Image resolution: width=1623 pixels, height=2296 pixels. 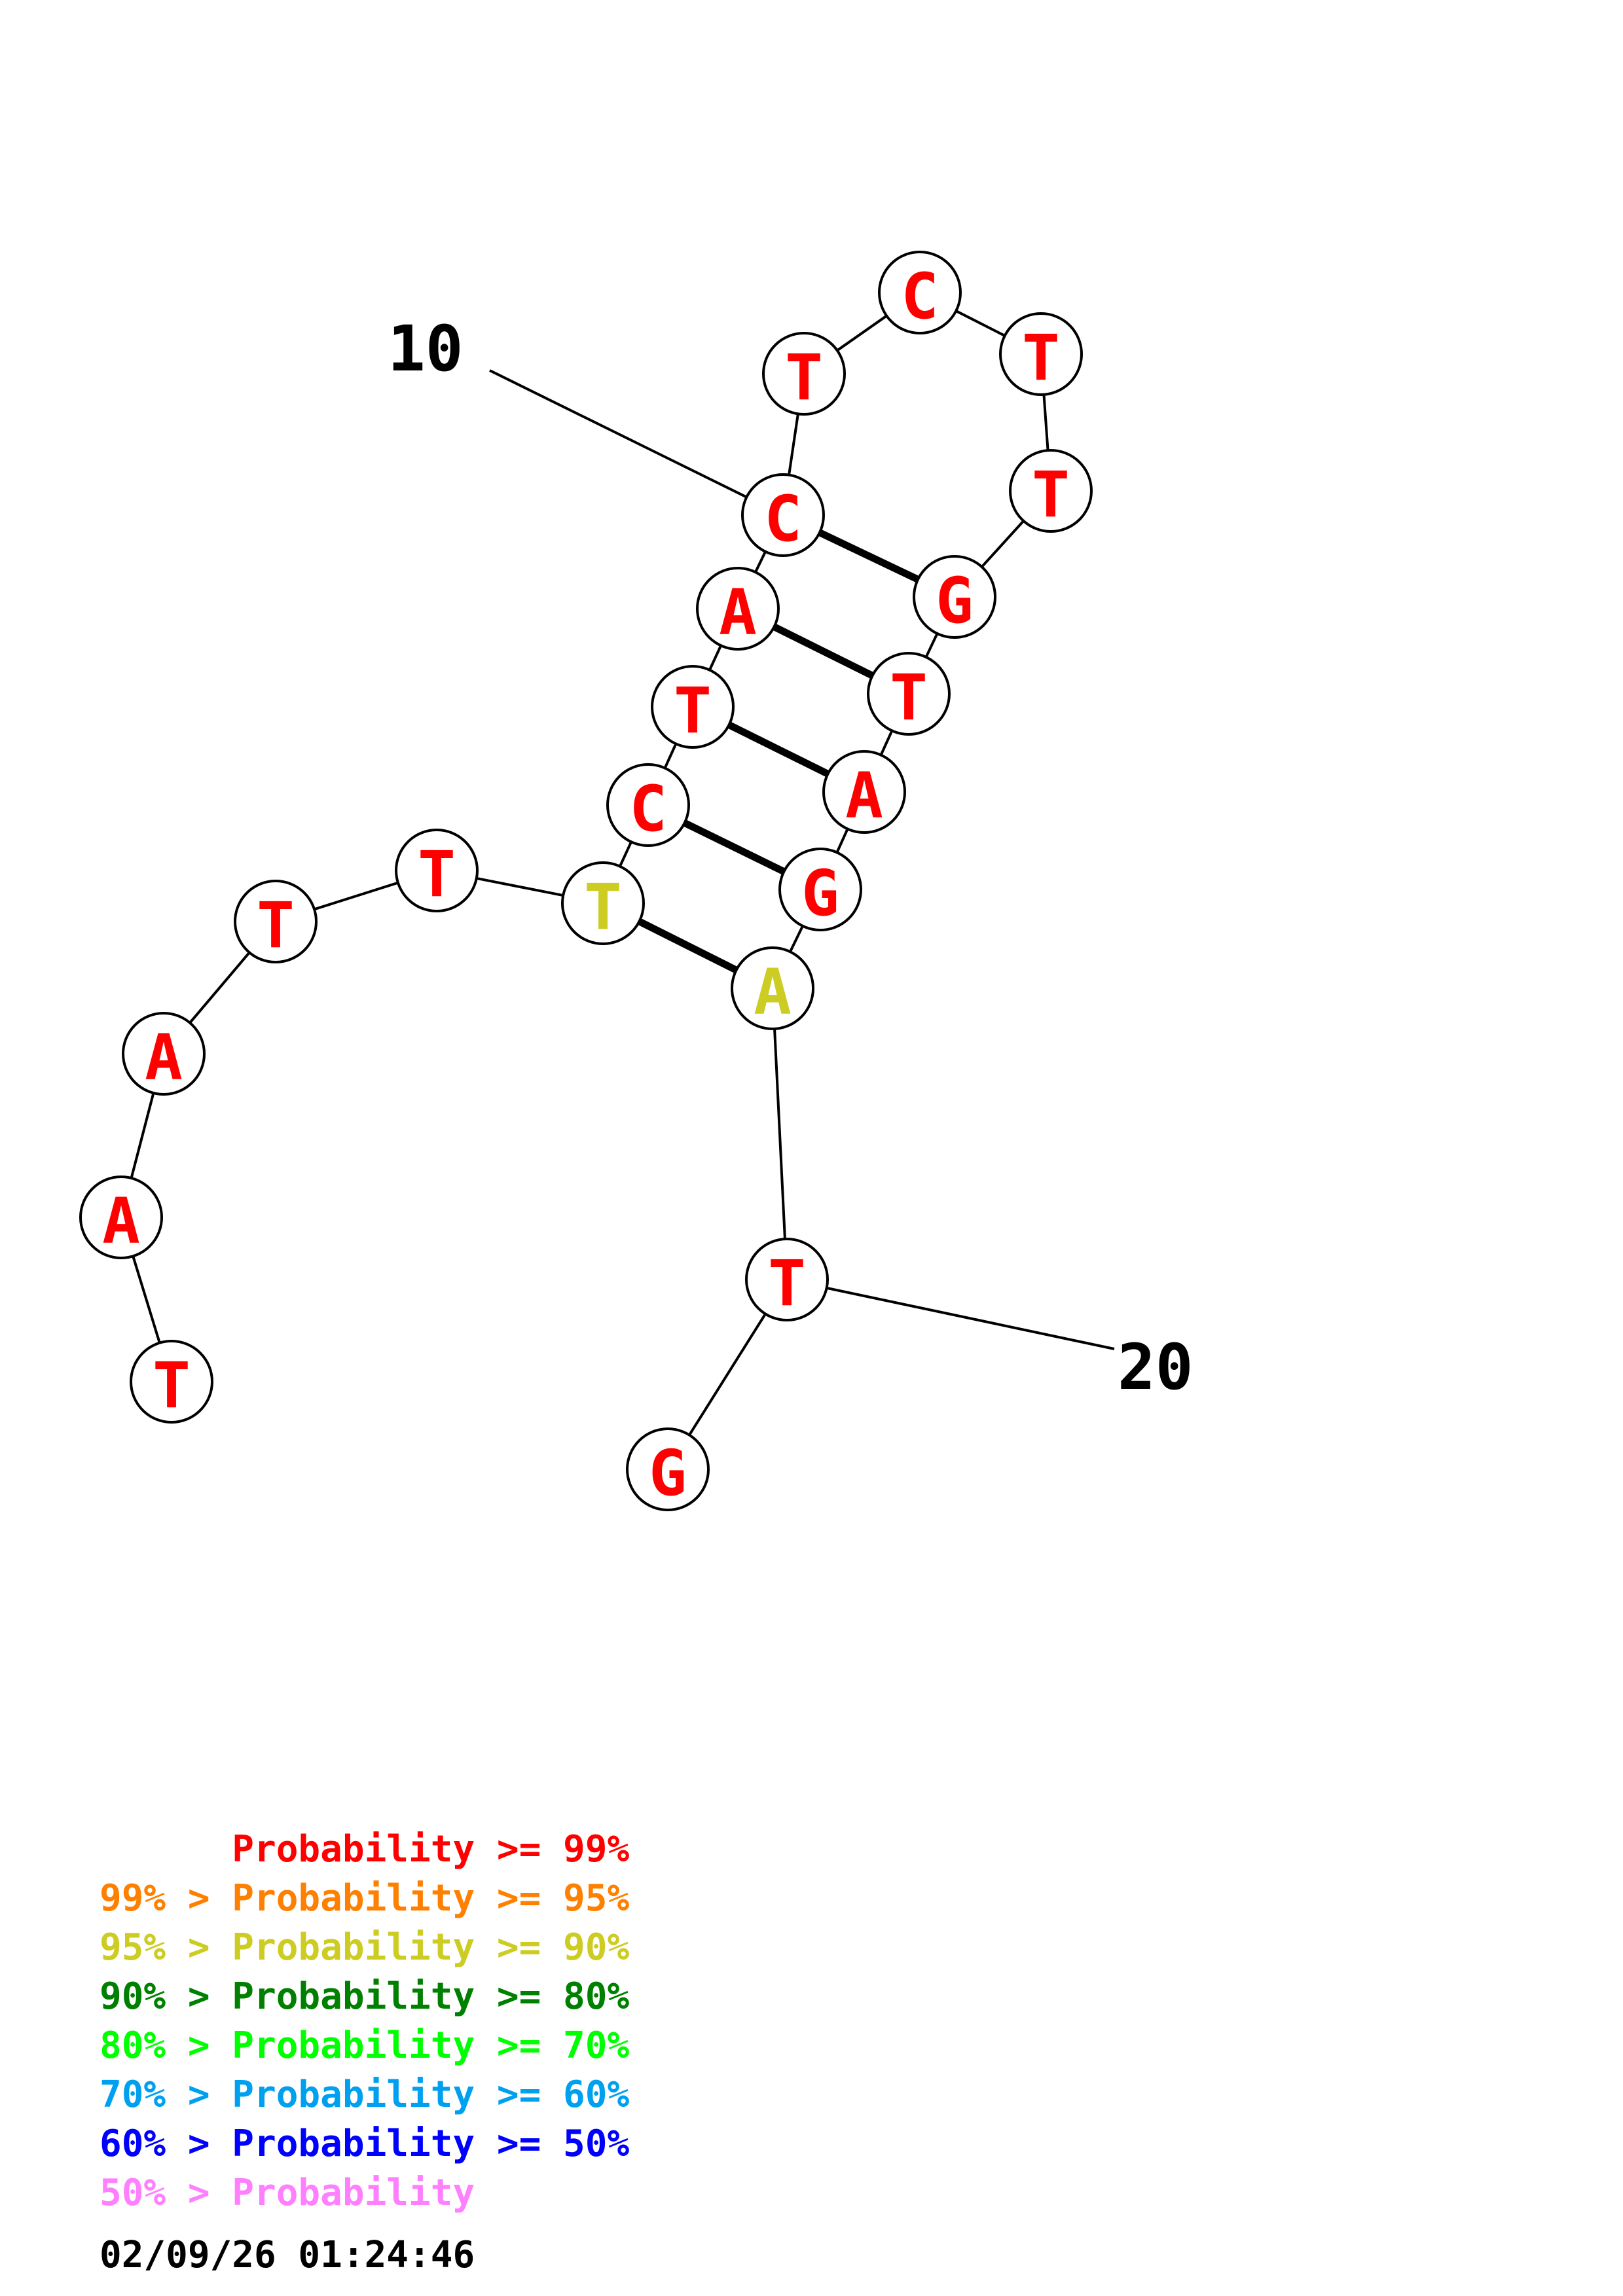 I want to click on legend-line-50: 60% > Probability >= 50%, so click(x=365, y=2144).